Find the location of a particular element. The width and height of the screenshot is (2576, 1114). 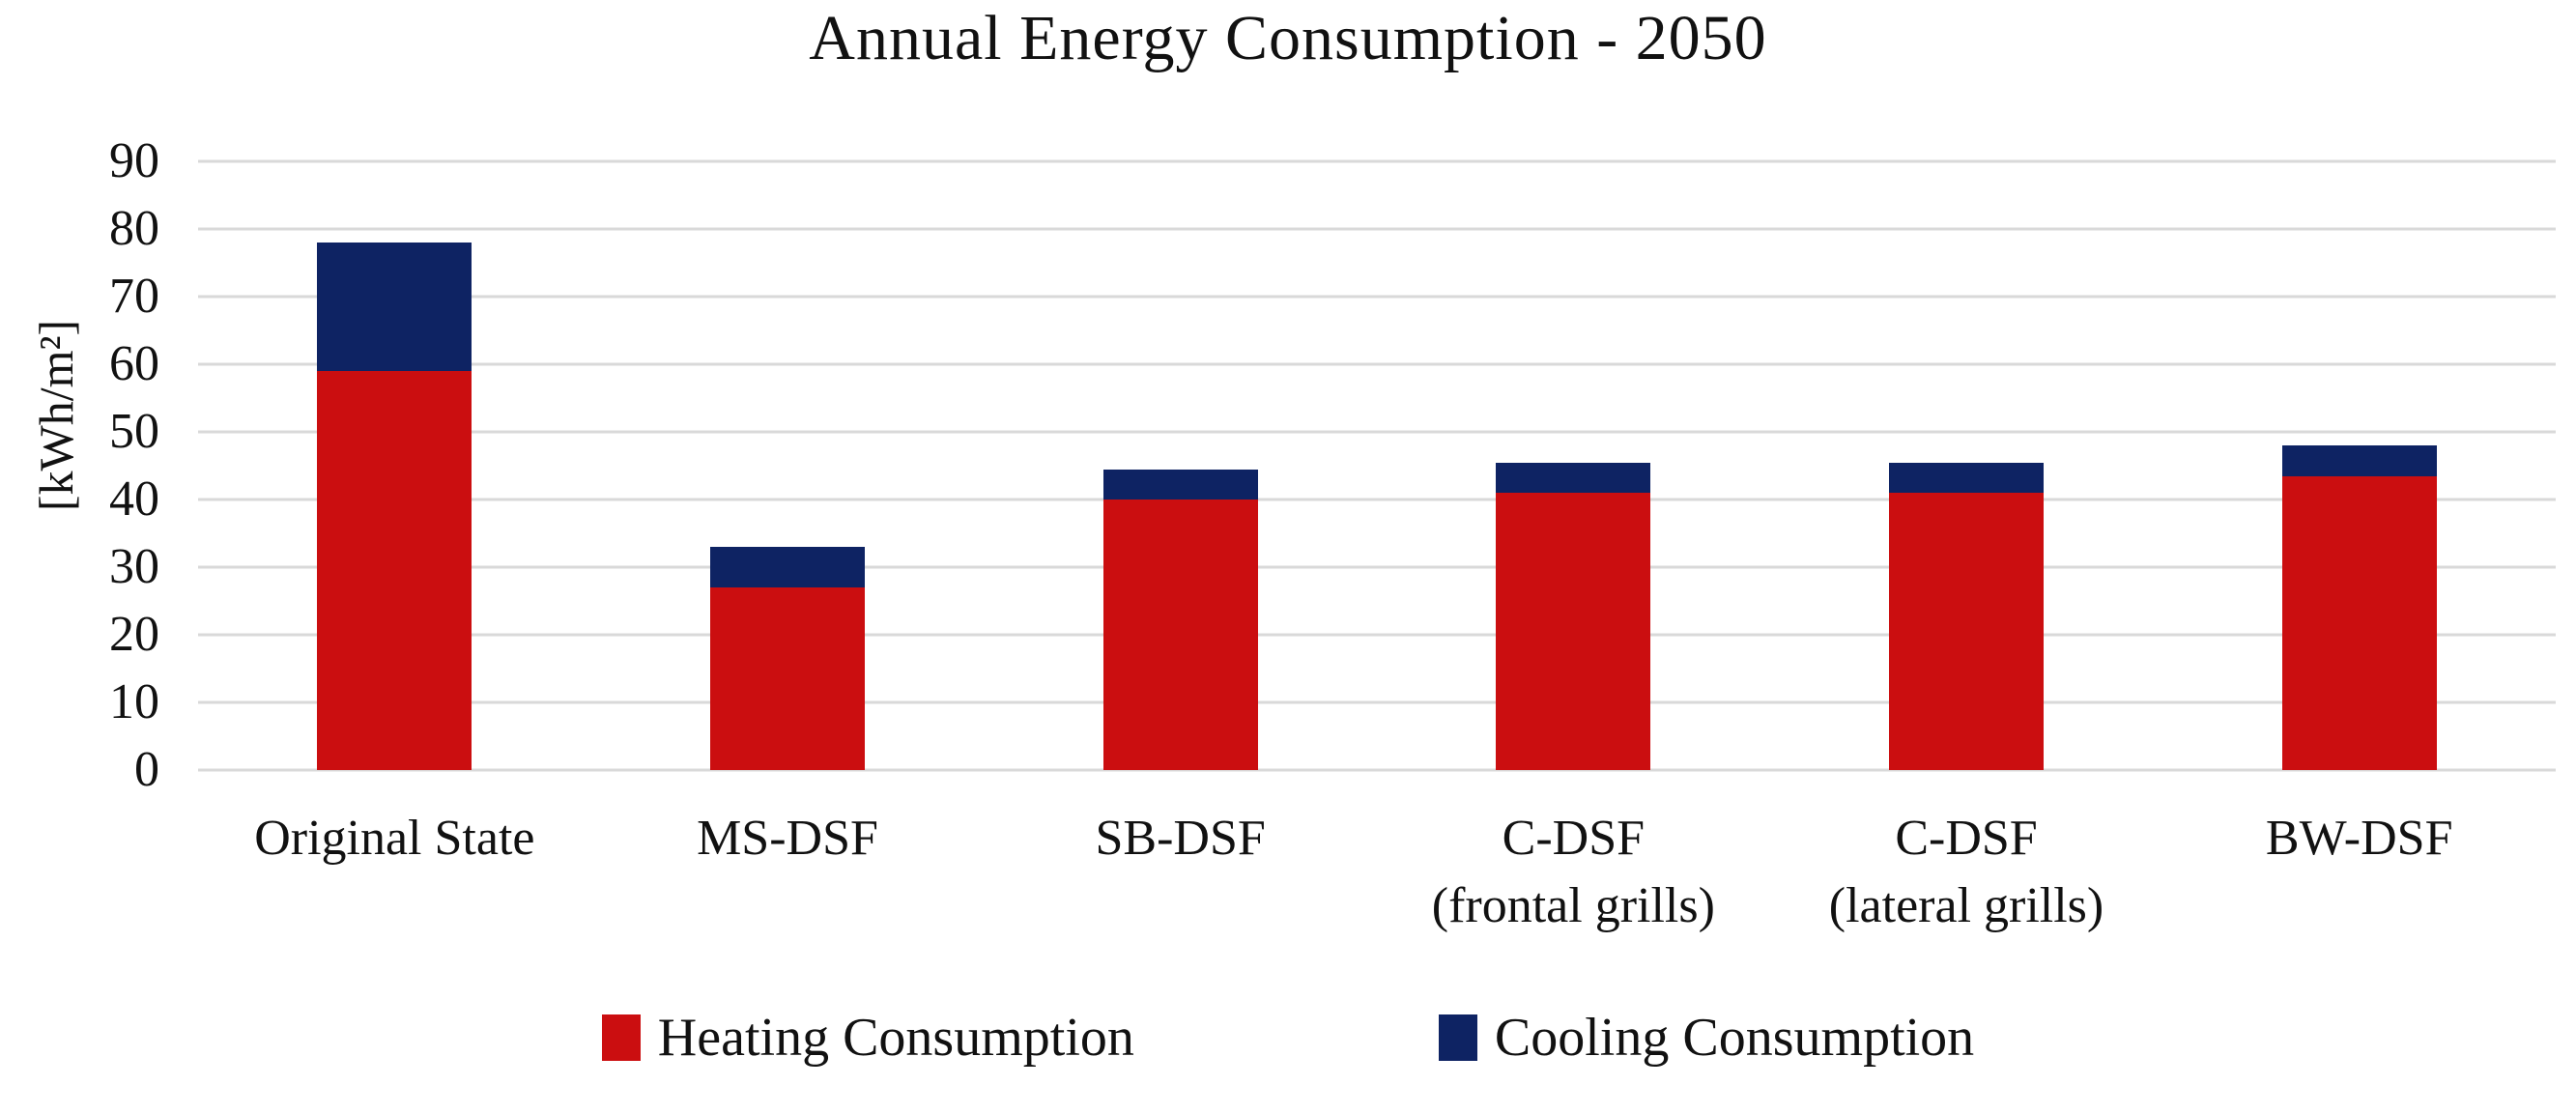

legend-item-cooling: Cooling Consumption is located at coordinates (1707, 1038).